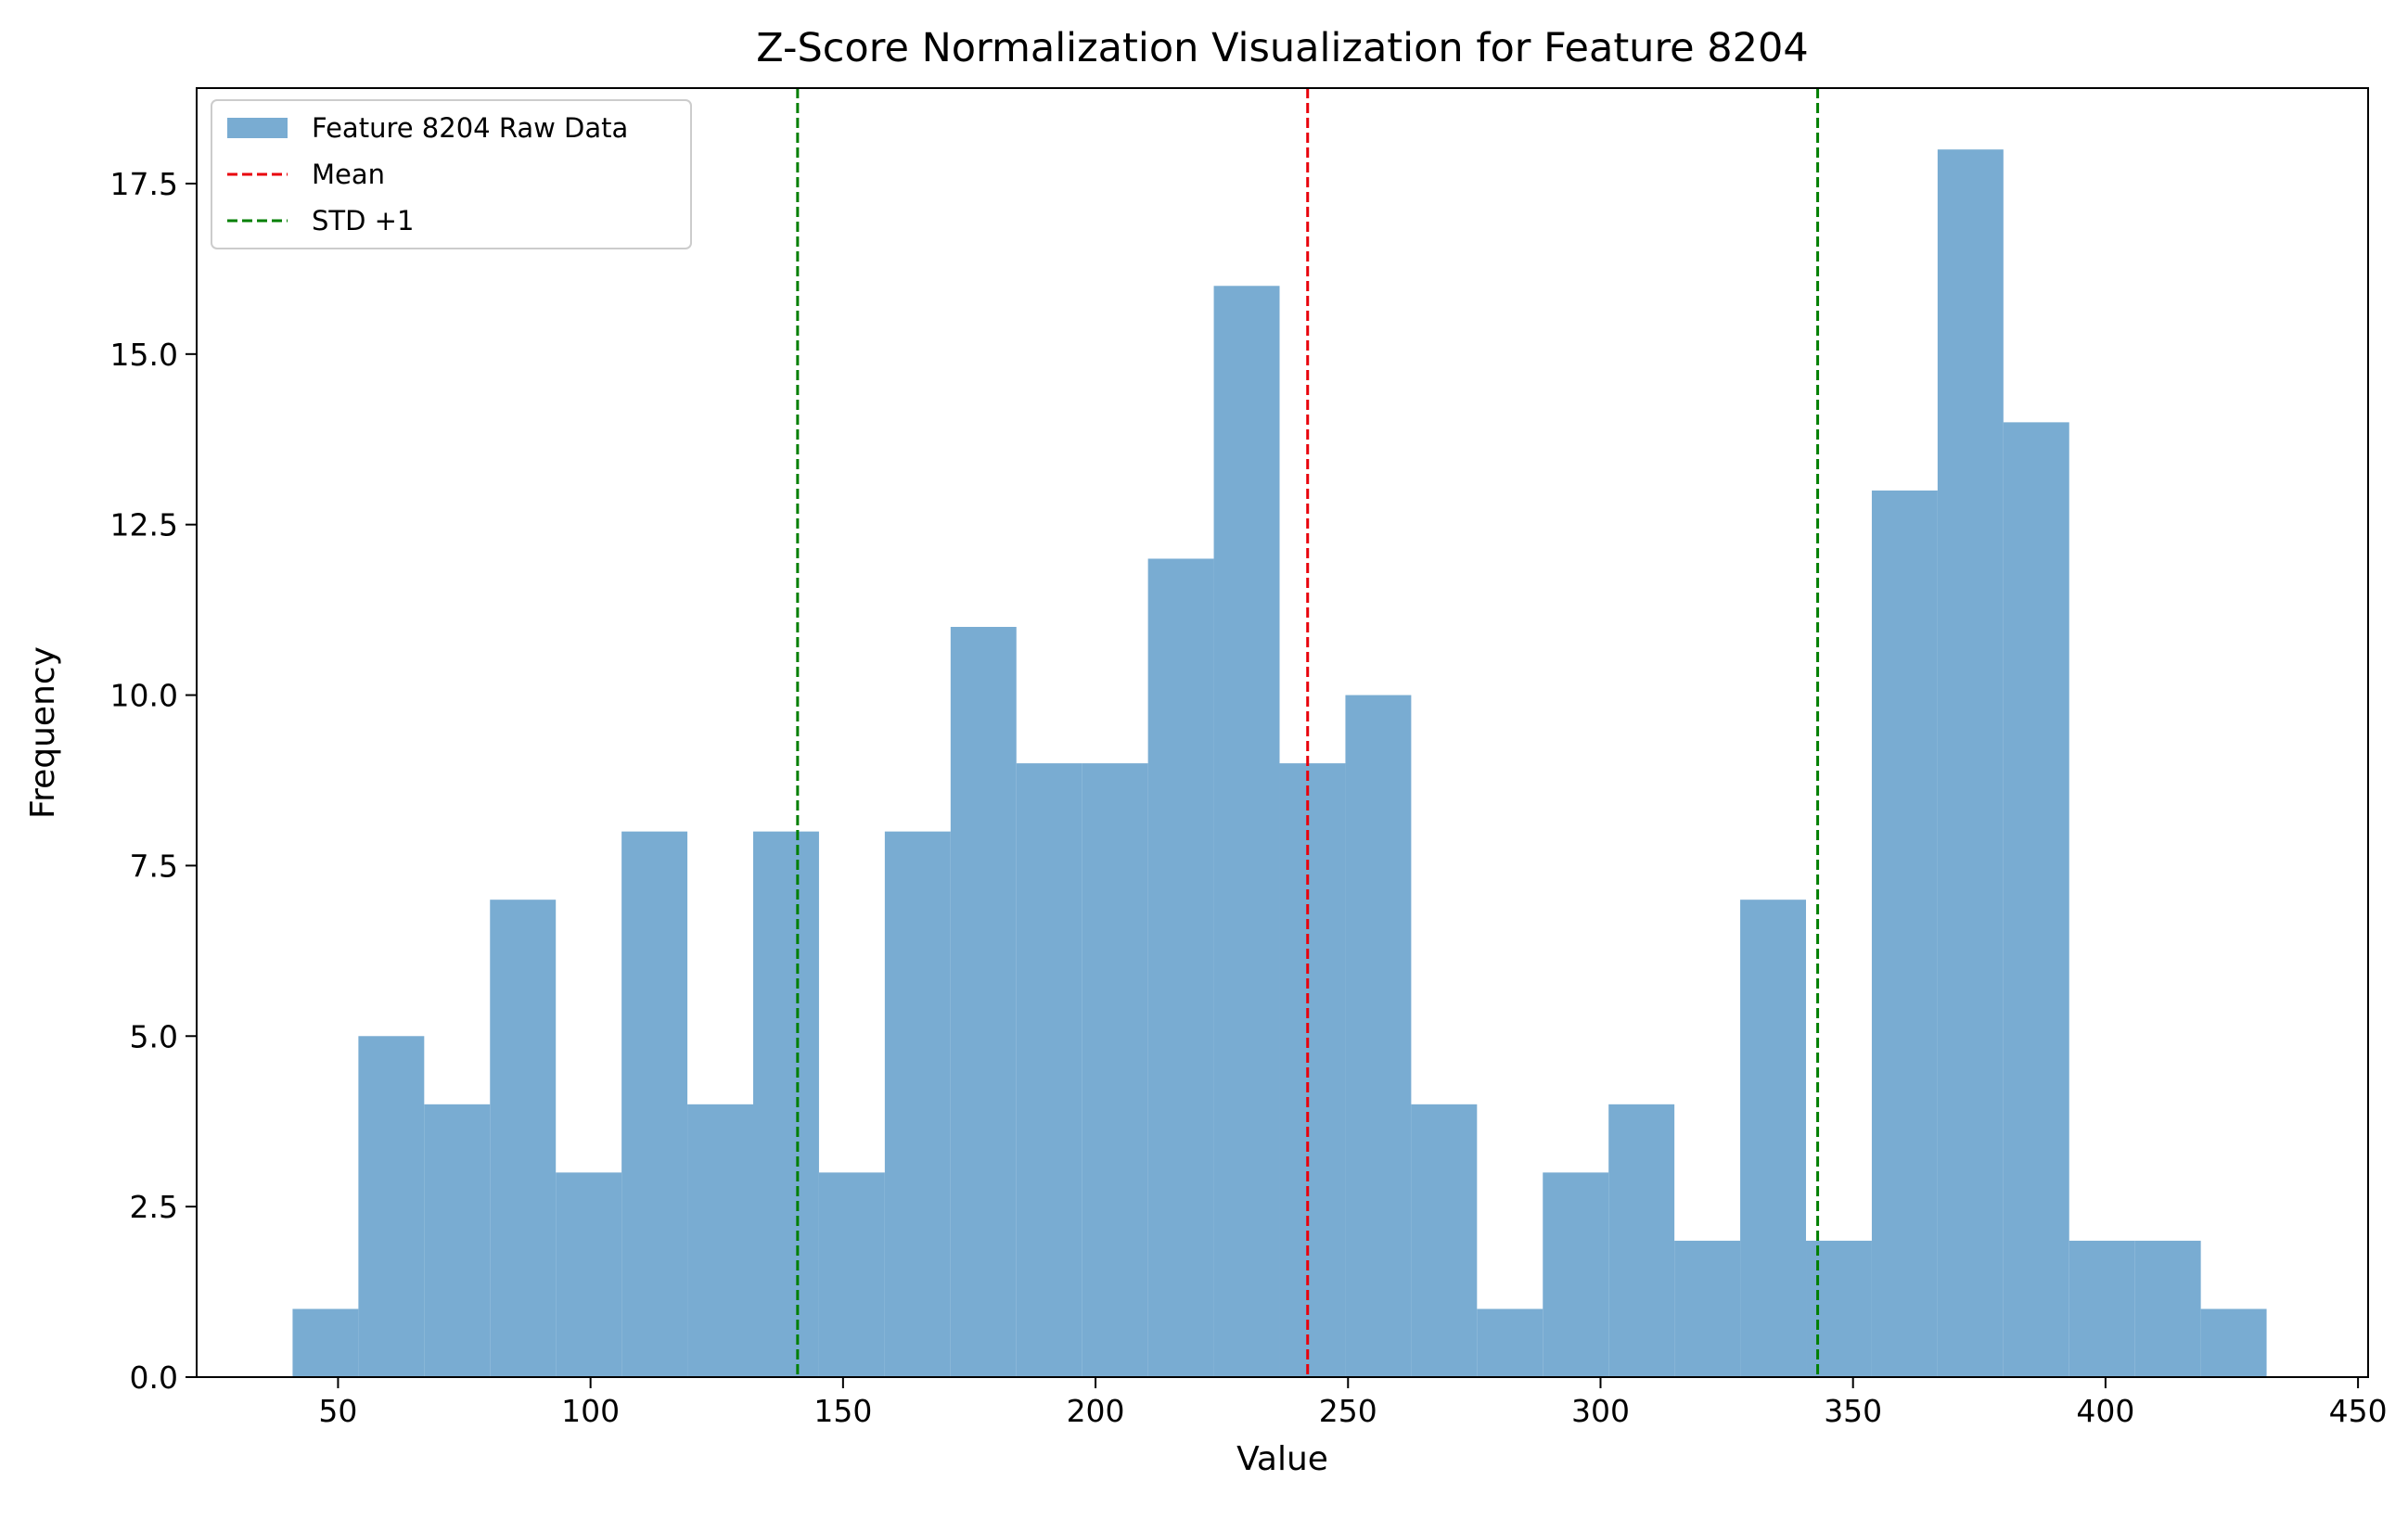 Image resolution: width=2408 pixels, height=1519 pixels. What do you see at coordinates (1348, 1411) in the screenshot?
I see `x-tick-label: 250` at bounding box center [1348, 1411].